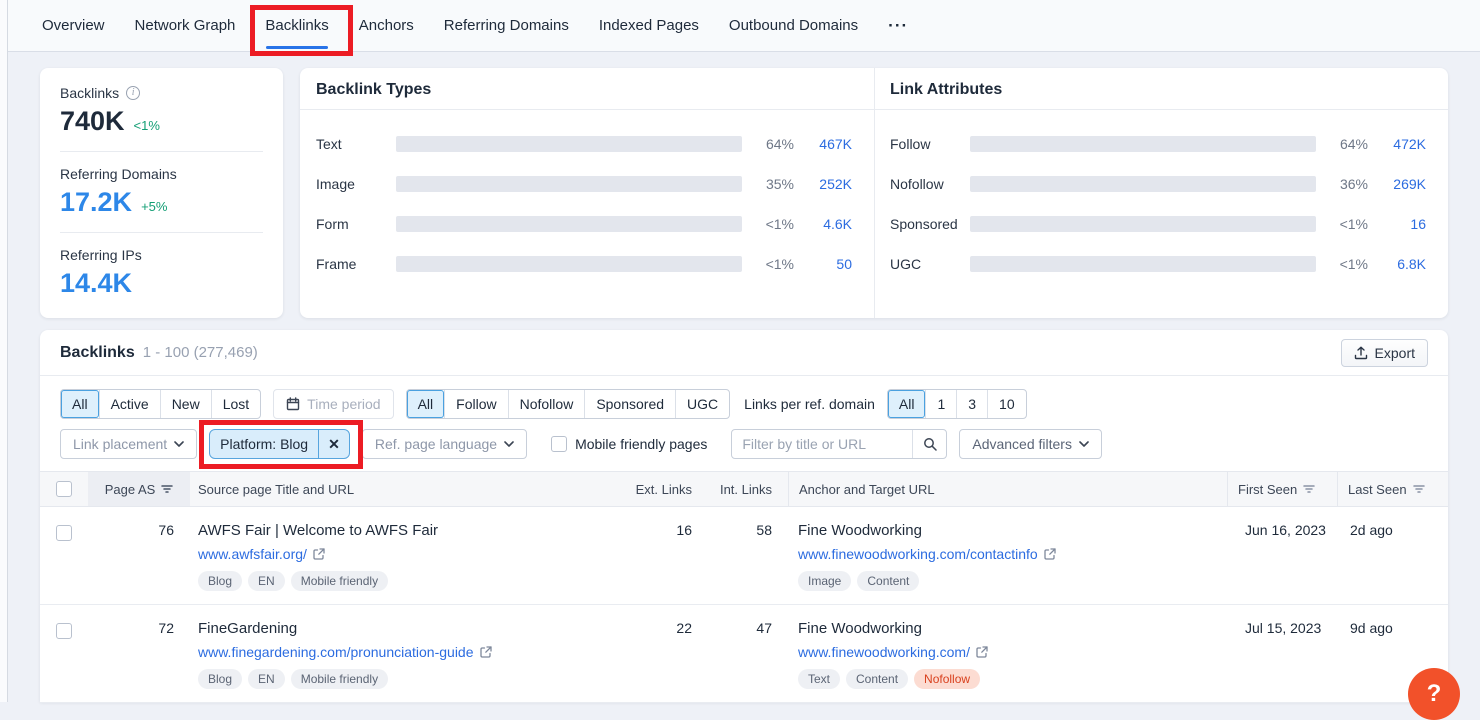 This screenshot has height=720, width=1480. What do you see at coordinates (96, 202) in the screenshot?
I see `referring-domains-value: 17.2K` at bounding box center [96, 202].